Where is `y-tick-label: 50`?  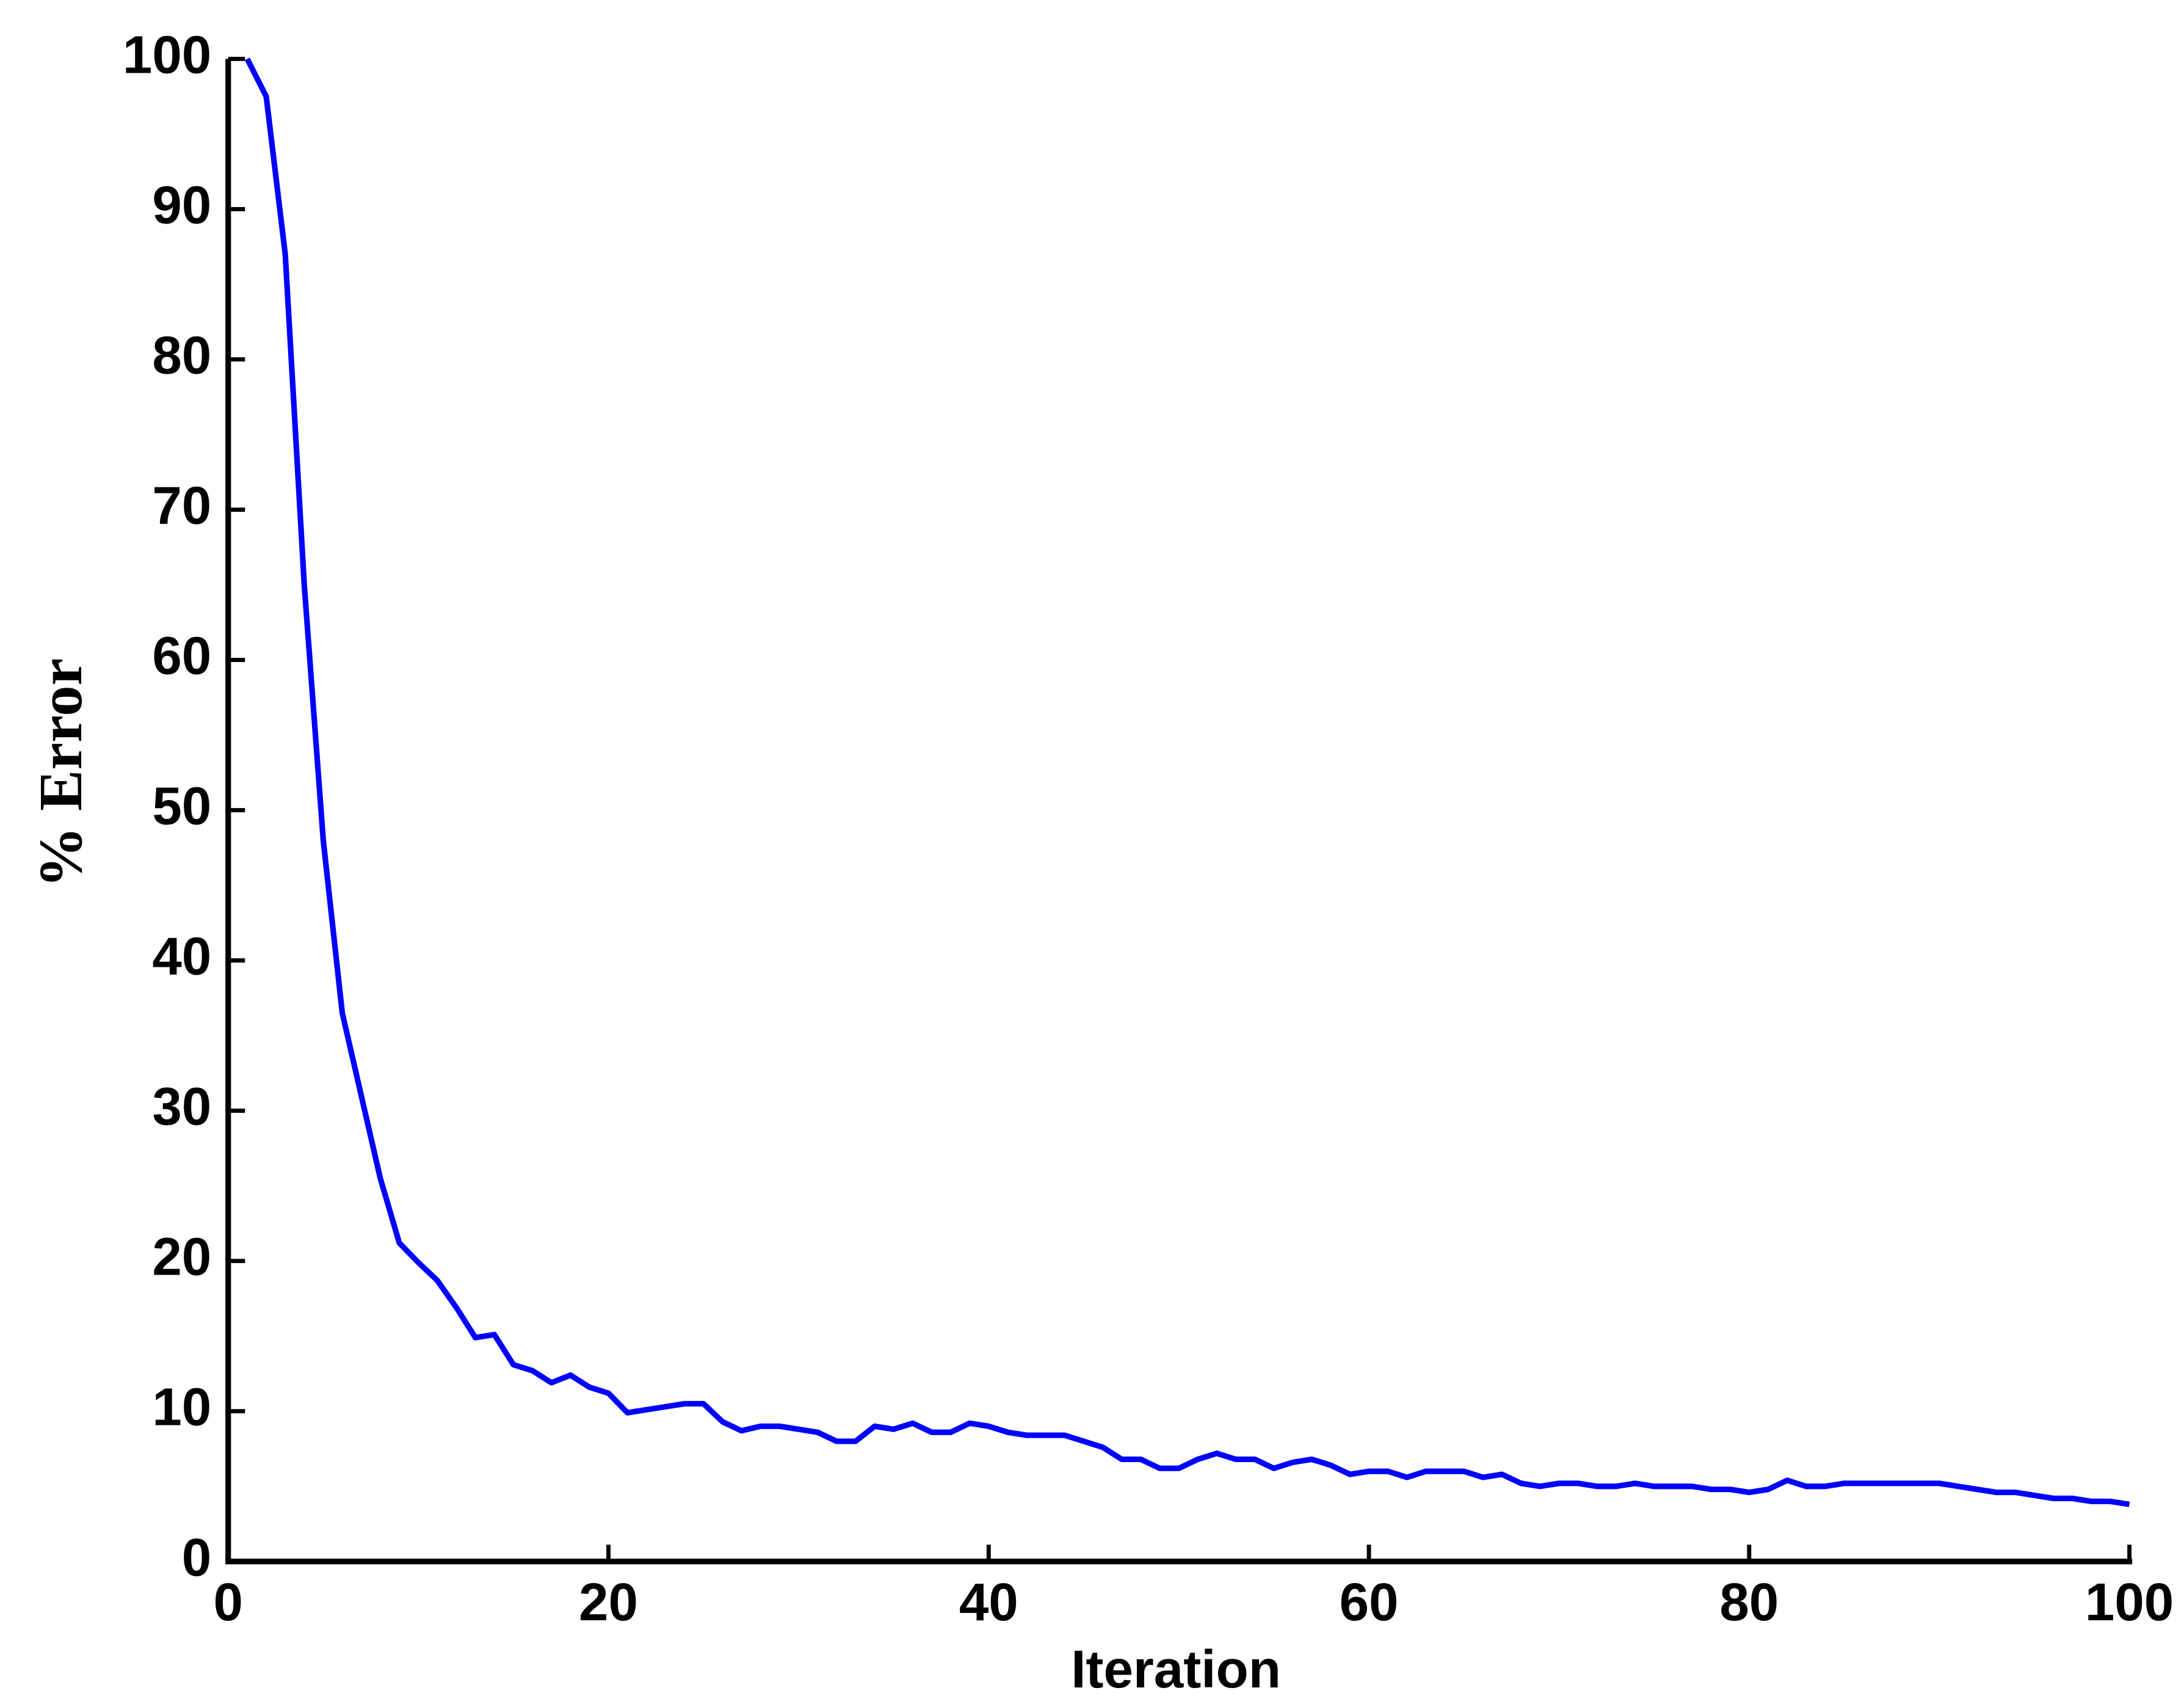
y-tick-label: 50 is located at coordinates (181, 806).